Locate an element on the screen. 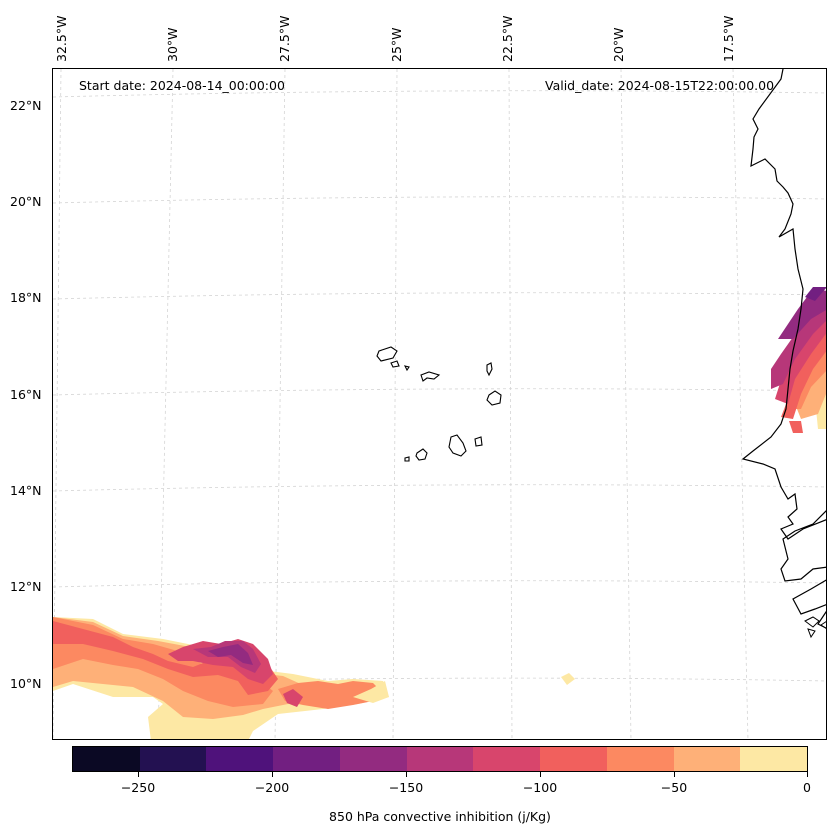  valid-date-label: Valid_date: 2024-08-15T22:00:00.00 is located at coordinates (660, 85).